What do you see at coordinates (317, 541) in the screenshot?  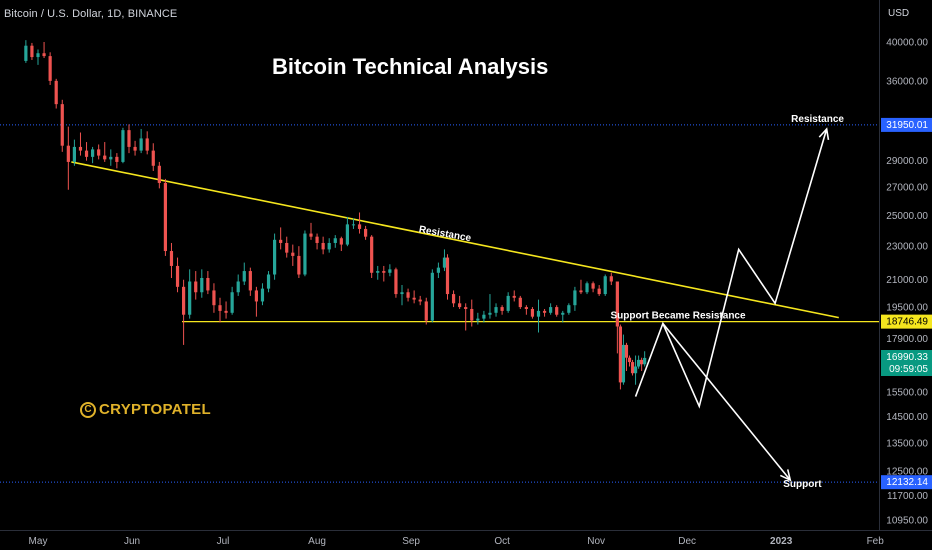 I see `x-tick-label: Aug` at bounding box center [317, 541].